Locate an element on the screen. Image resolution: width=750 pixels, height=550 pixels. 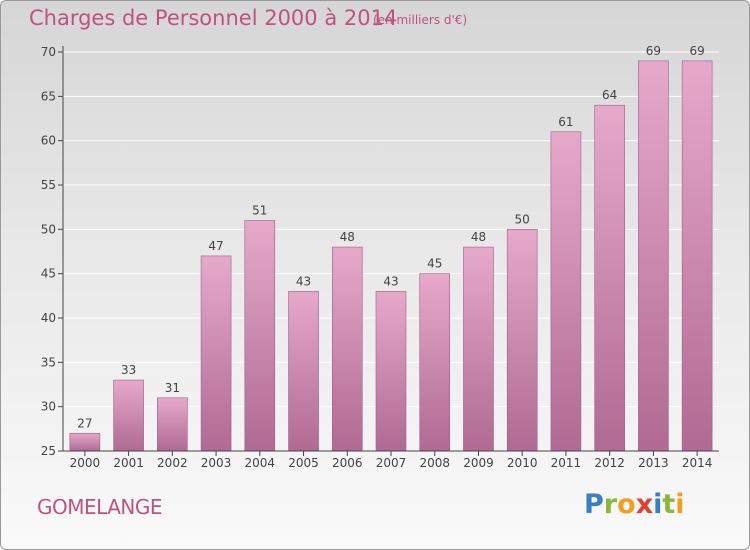
bar-2003 is located at coordinates (216, 353).